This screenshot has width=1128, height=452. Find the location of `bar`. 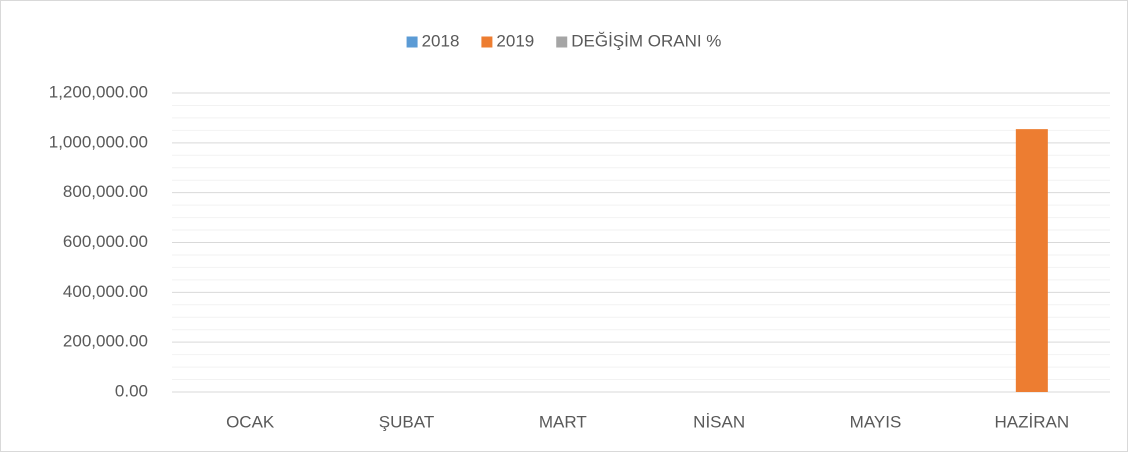

bar is located at coordinates (1031, 261).